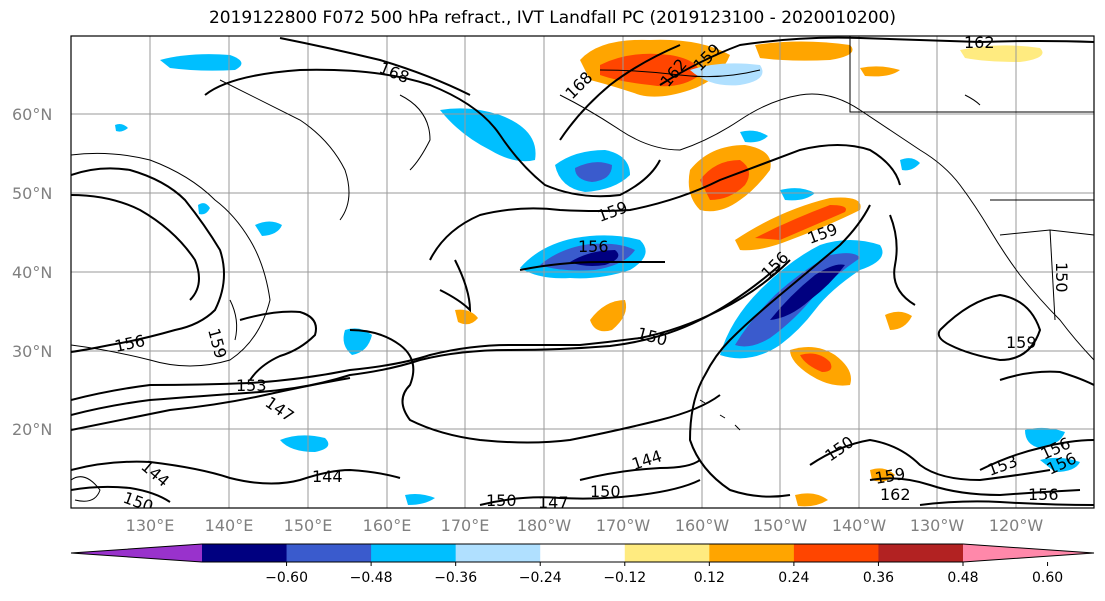 Image resolution: width=1105 pixels, height=601 pixels. What do you see at coordinates (962, 578) in the screenshot?
I see `colorbar-tick-label: 0.48` at bounding box center [962, 578].